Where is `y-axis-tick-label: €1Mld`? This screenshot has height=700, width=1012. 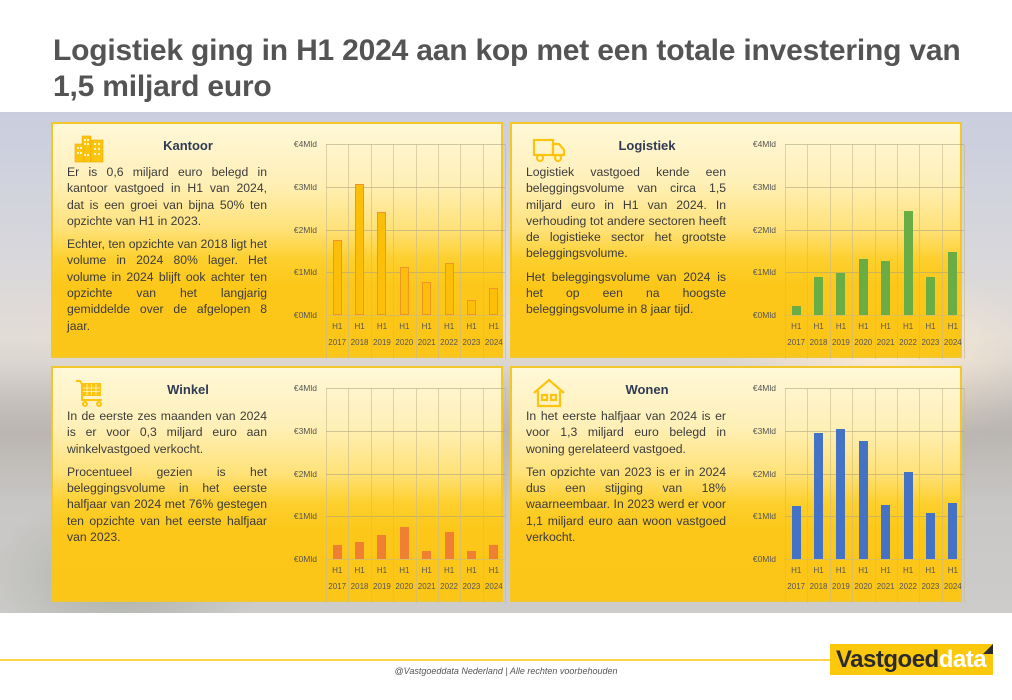
y-axis-tick-label: €1Mld is located at coordinates (764, 272).